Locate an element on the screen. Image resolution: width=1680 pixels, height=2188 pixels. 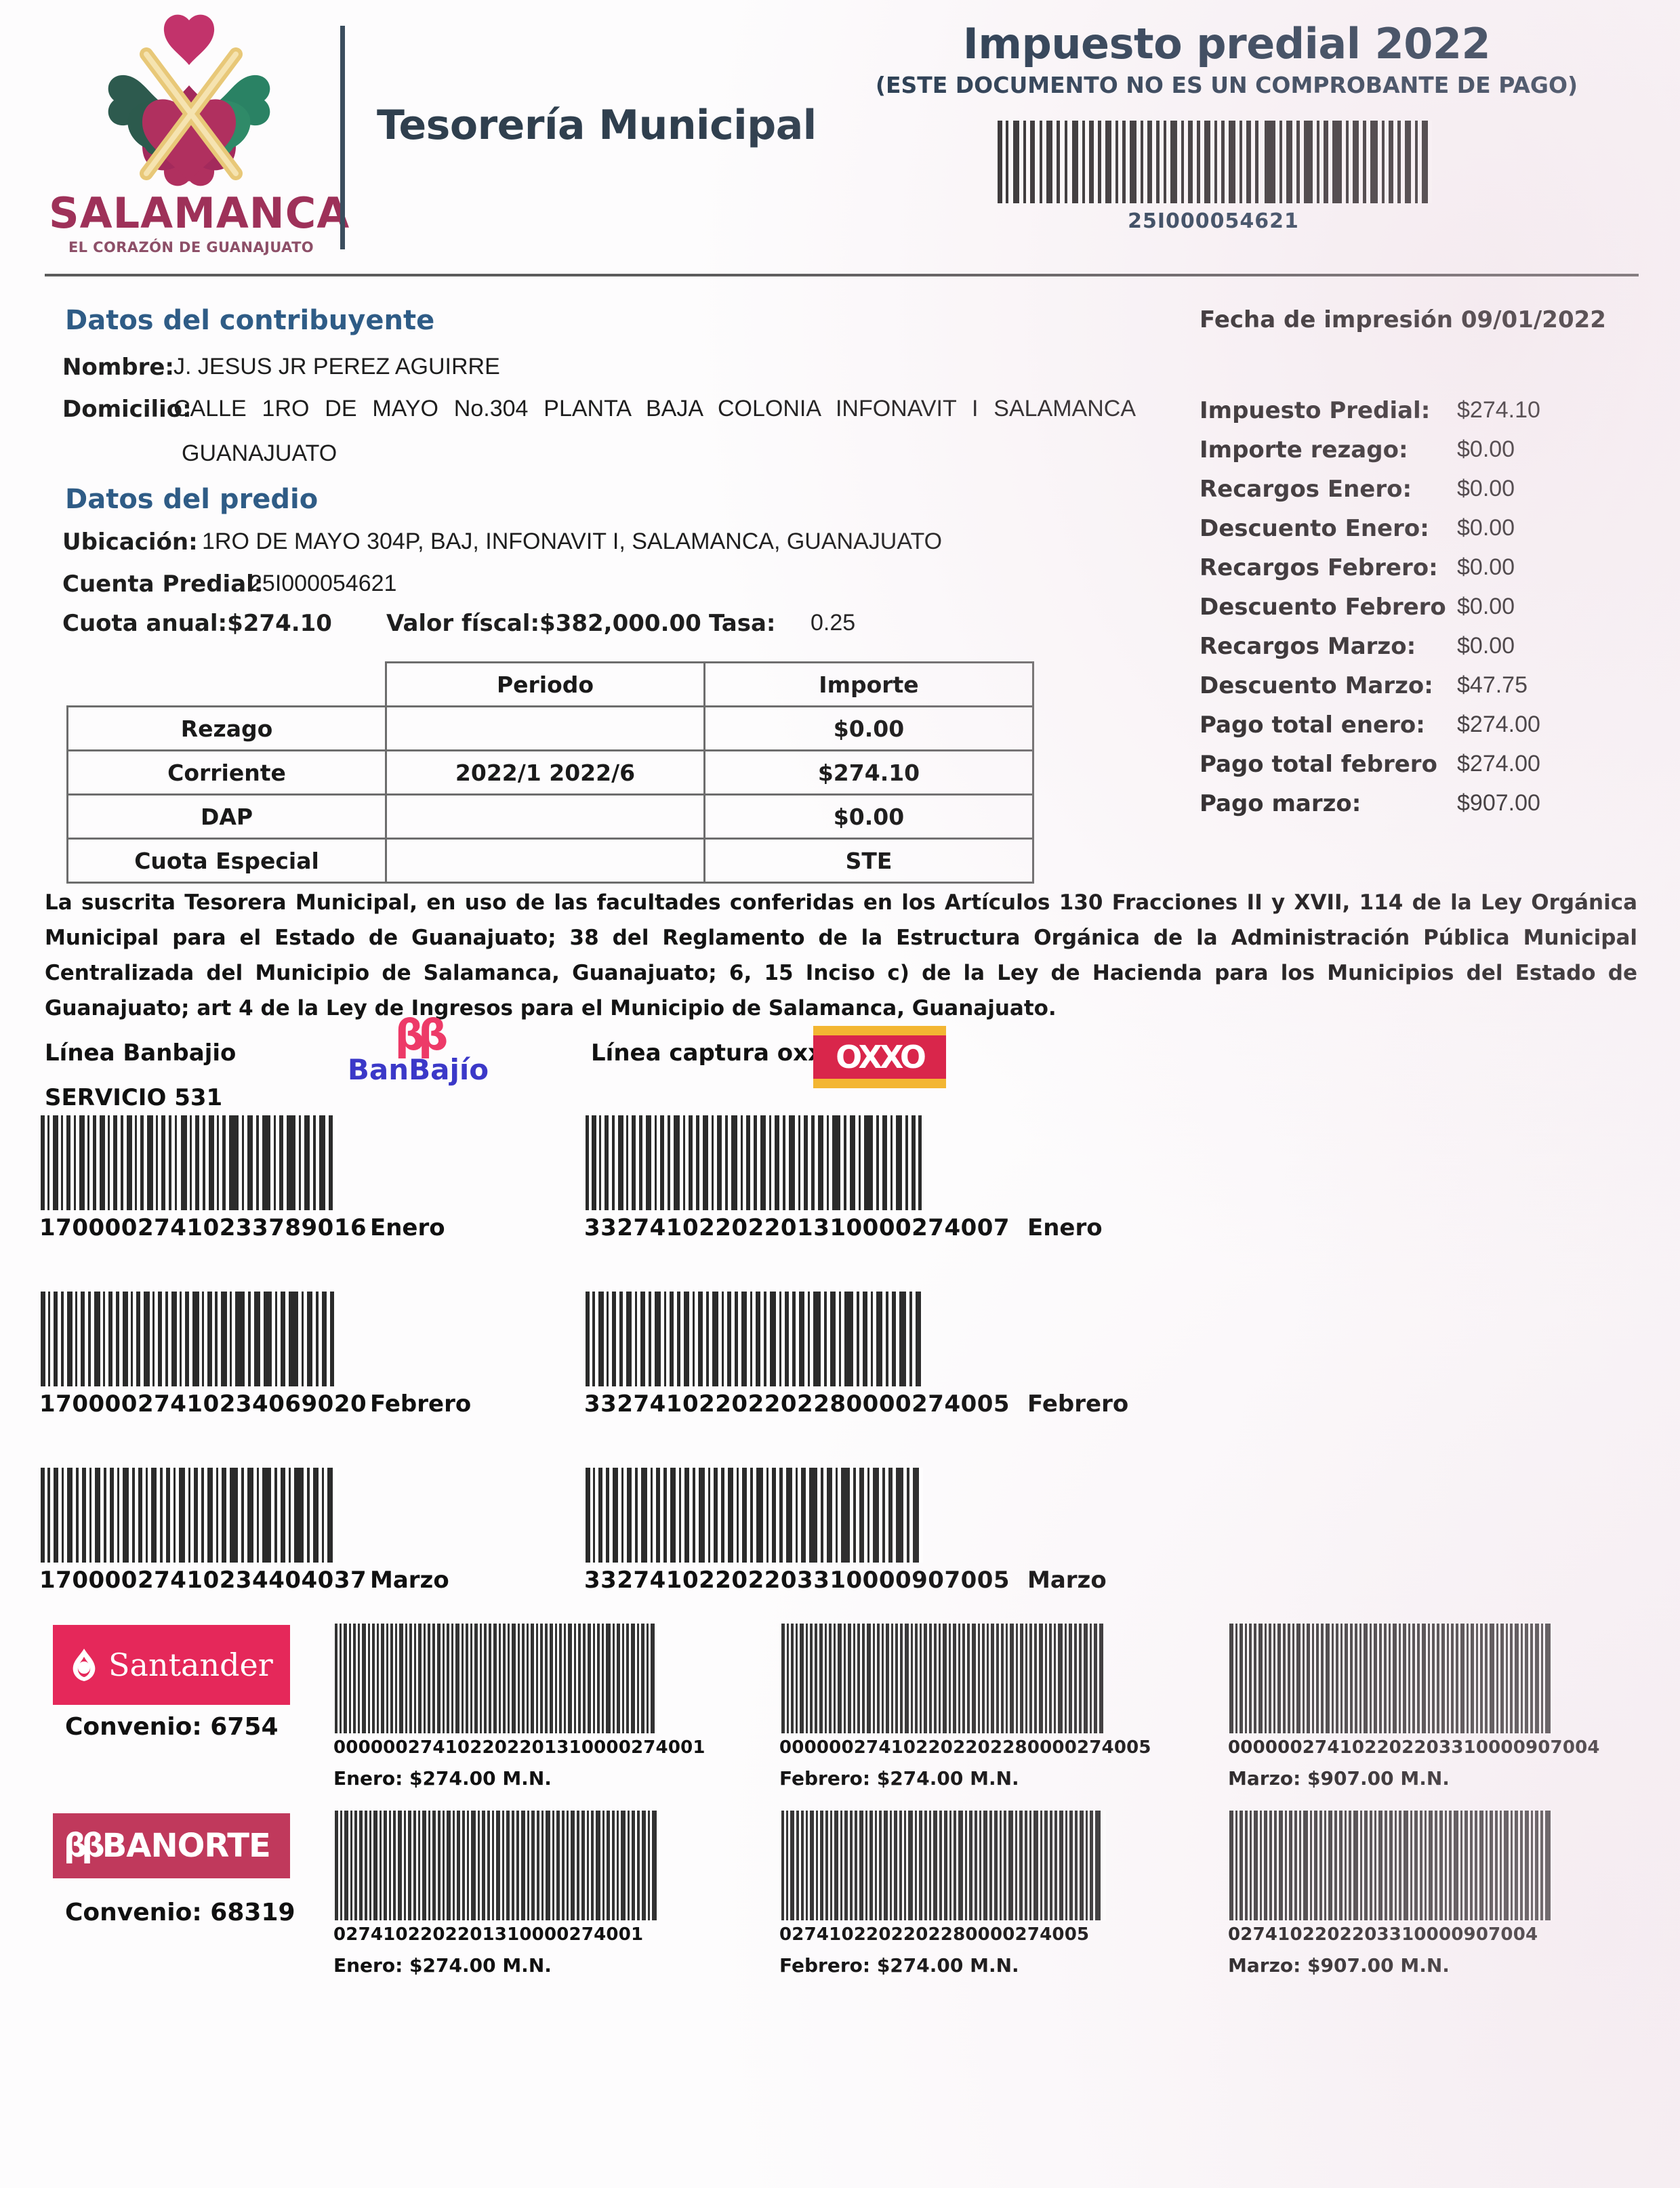
oxxo-barcode-marzo is located at coordinates (753, 1515).